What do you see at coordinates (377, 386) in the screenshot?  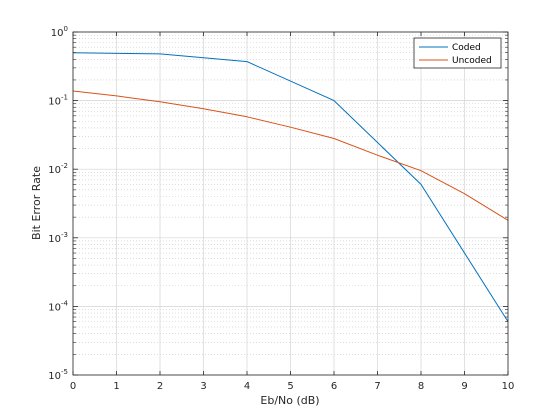 I see `x-tick-label: 7` at bounding box center [377, 386].